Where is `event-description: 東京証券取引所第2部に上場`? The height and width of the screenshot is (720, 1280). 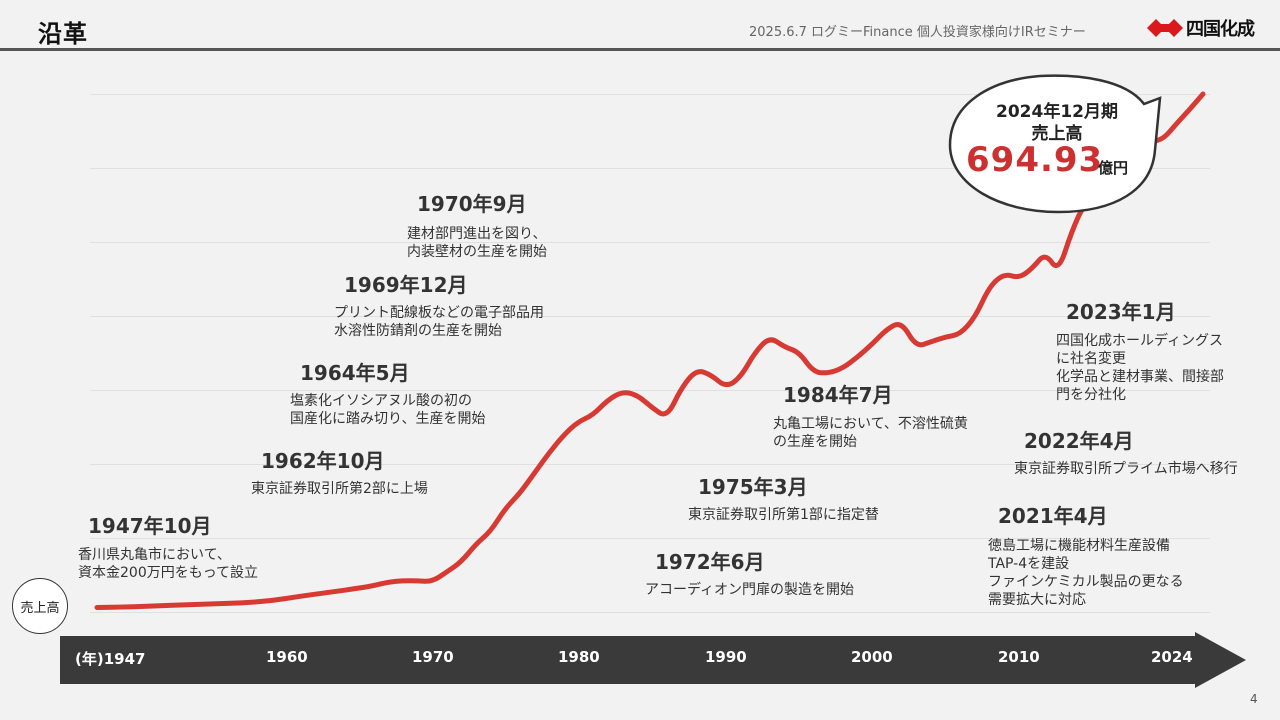
event-description: 東京証券取引所第2部に上場 is located at coordinates (339, 489).